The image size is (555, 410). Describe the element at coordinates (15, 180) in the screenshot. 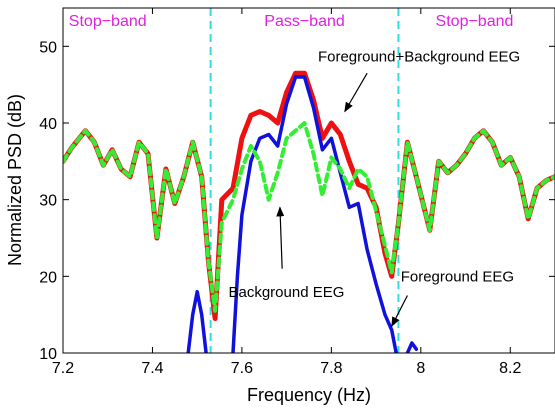

I see `y-axis-label: Normalized PSD (dB)` at that location.